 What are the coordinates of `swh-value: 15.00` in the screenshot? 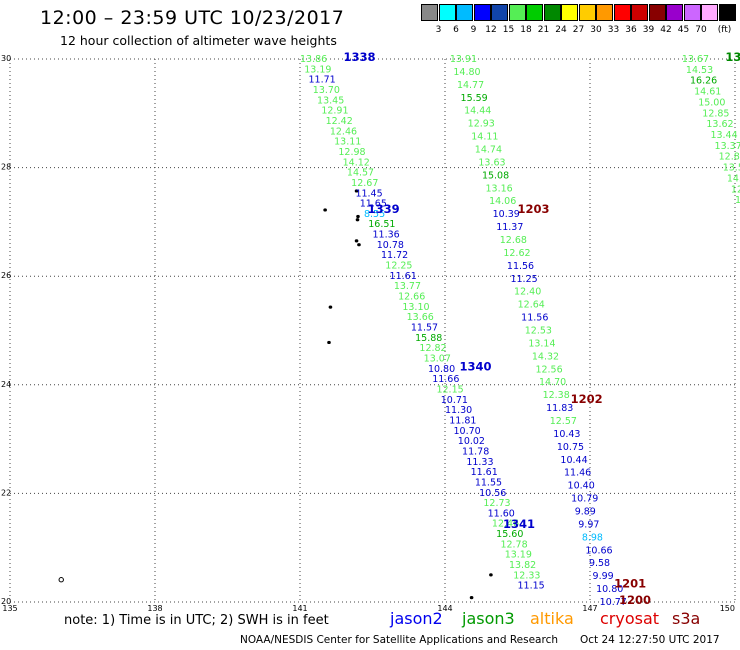 It's located at (711, 102).